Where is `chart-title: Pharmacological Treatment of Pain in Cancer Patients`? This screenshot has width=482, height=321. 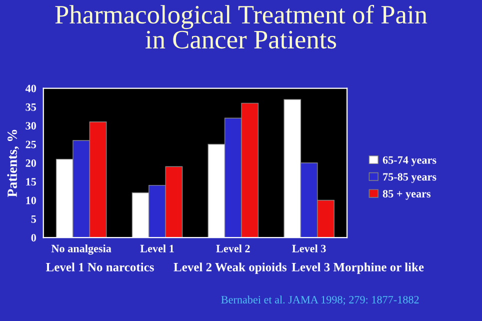 chart-title: Pharmacological Treatment of Pain in Cancer Patients is located at coordinates (241, 26).